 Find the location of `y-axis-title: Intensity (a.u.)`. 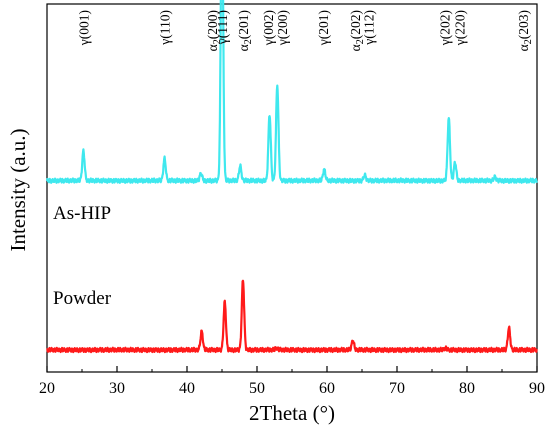

y-axis-title: Intensity (a.u.) is located at coordinates (18, 189).